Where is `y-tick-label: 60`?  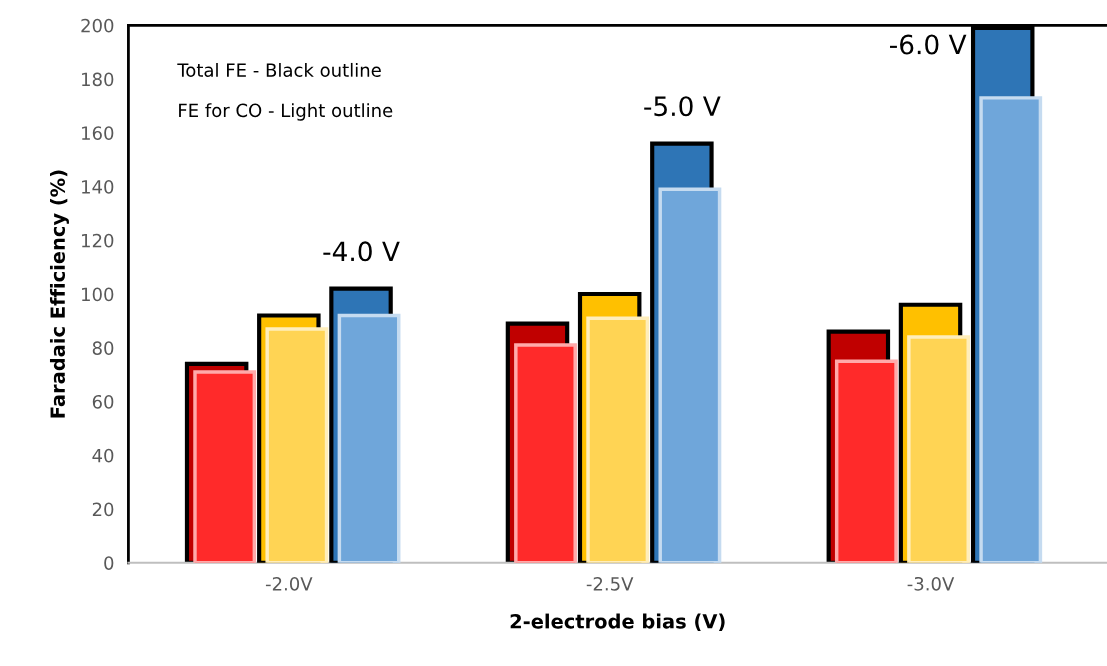 y-tick-label: 60 is located at coordinates (103, 401).